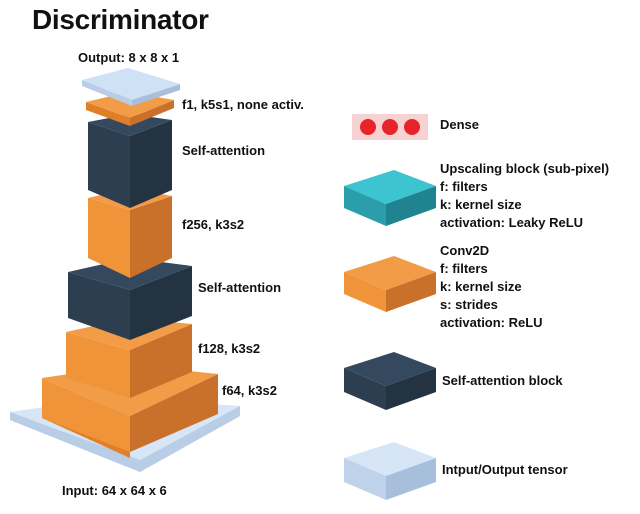 This screenshot has width=640, height=514. Describe the element at coordinates (469, 304) in the screenshot. I see `legend-conv-line: s: strides` at that location.